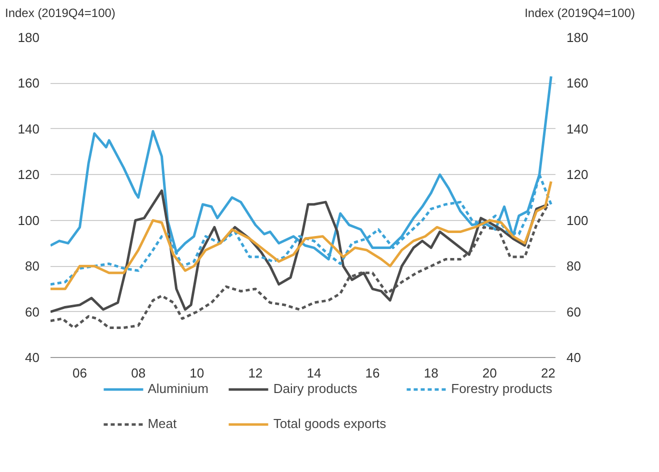  Describe the element at coordinates (577, 129) in the screenshot. I see `y2-tick-label: 140` at that location.